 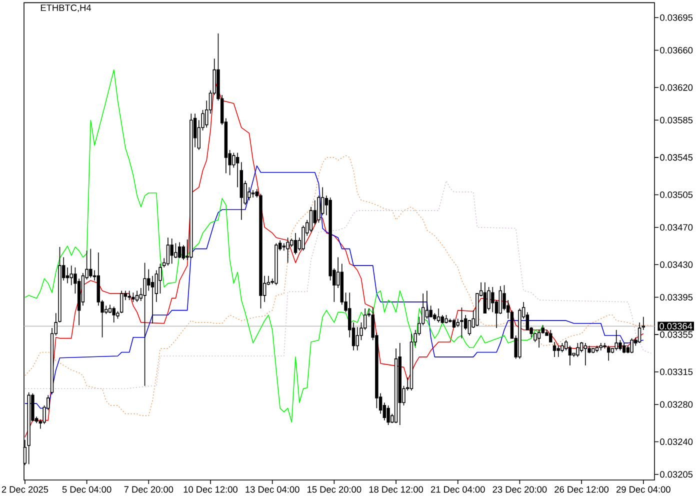 What do you see at coordinates (211, 489) in the screenshot?
I see `x-tick-label: 10 Dec 12:00` at bounding box center [211, 489].